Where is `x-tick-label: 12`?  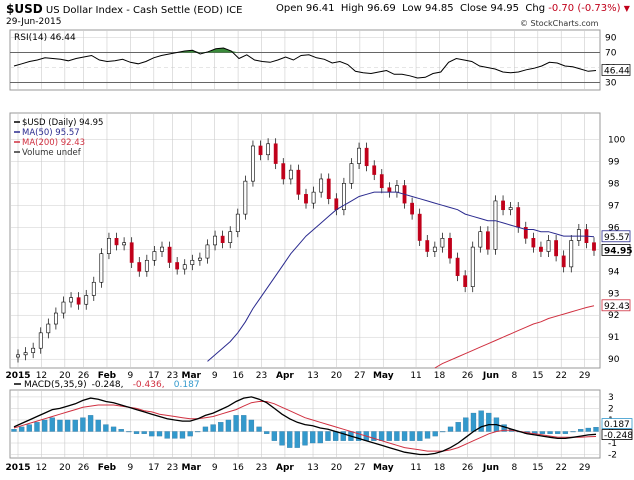 x-tick-label: 12 is located at coordinates (41, 468).